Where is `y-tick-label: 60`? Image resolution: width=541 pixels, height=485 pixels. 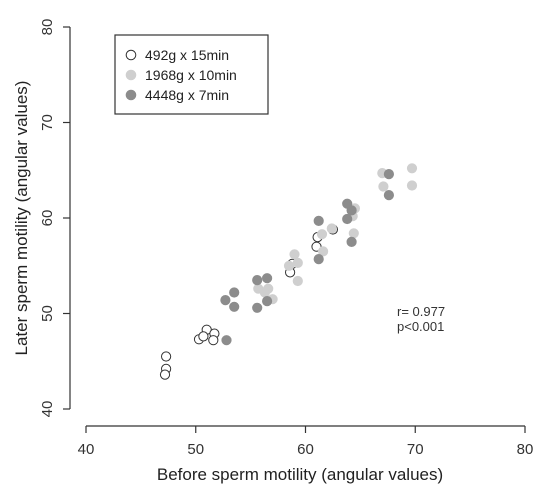
y-tick-label: 60 is located at coordinates (47, 218).